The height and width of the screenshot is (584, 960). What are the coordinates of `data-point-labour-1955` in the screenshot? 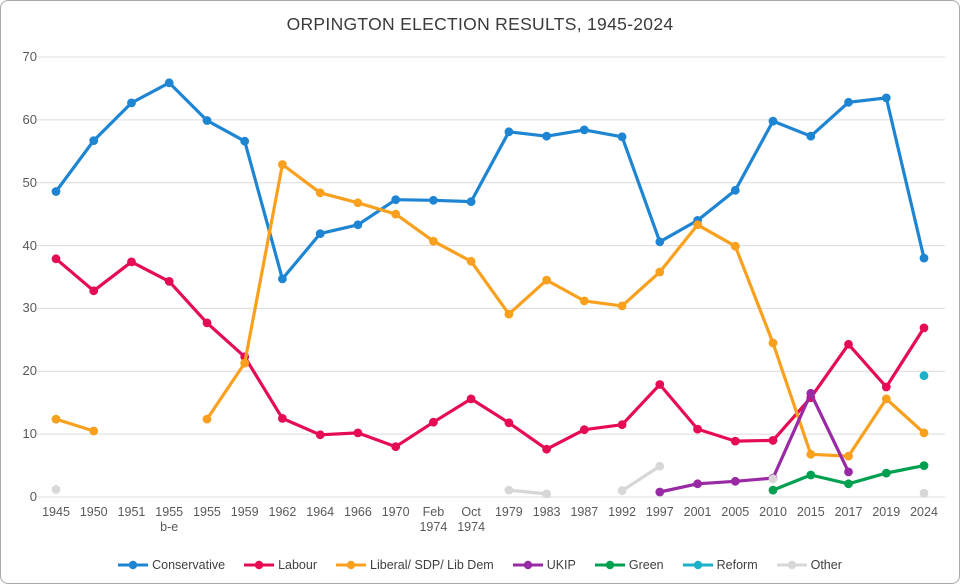 It's located at (207, 323).